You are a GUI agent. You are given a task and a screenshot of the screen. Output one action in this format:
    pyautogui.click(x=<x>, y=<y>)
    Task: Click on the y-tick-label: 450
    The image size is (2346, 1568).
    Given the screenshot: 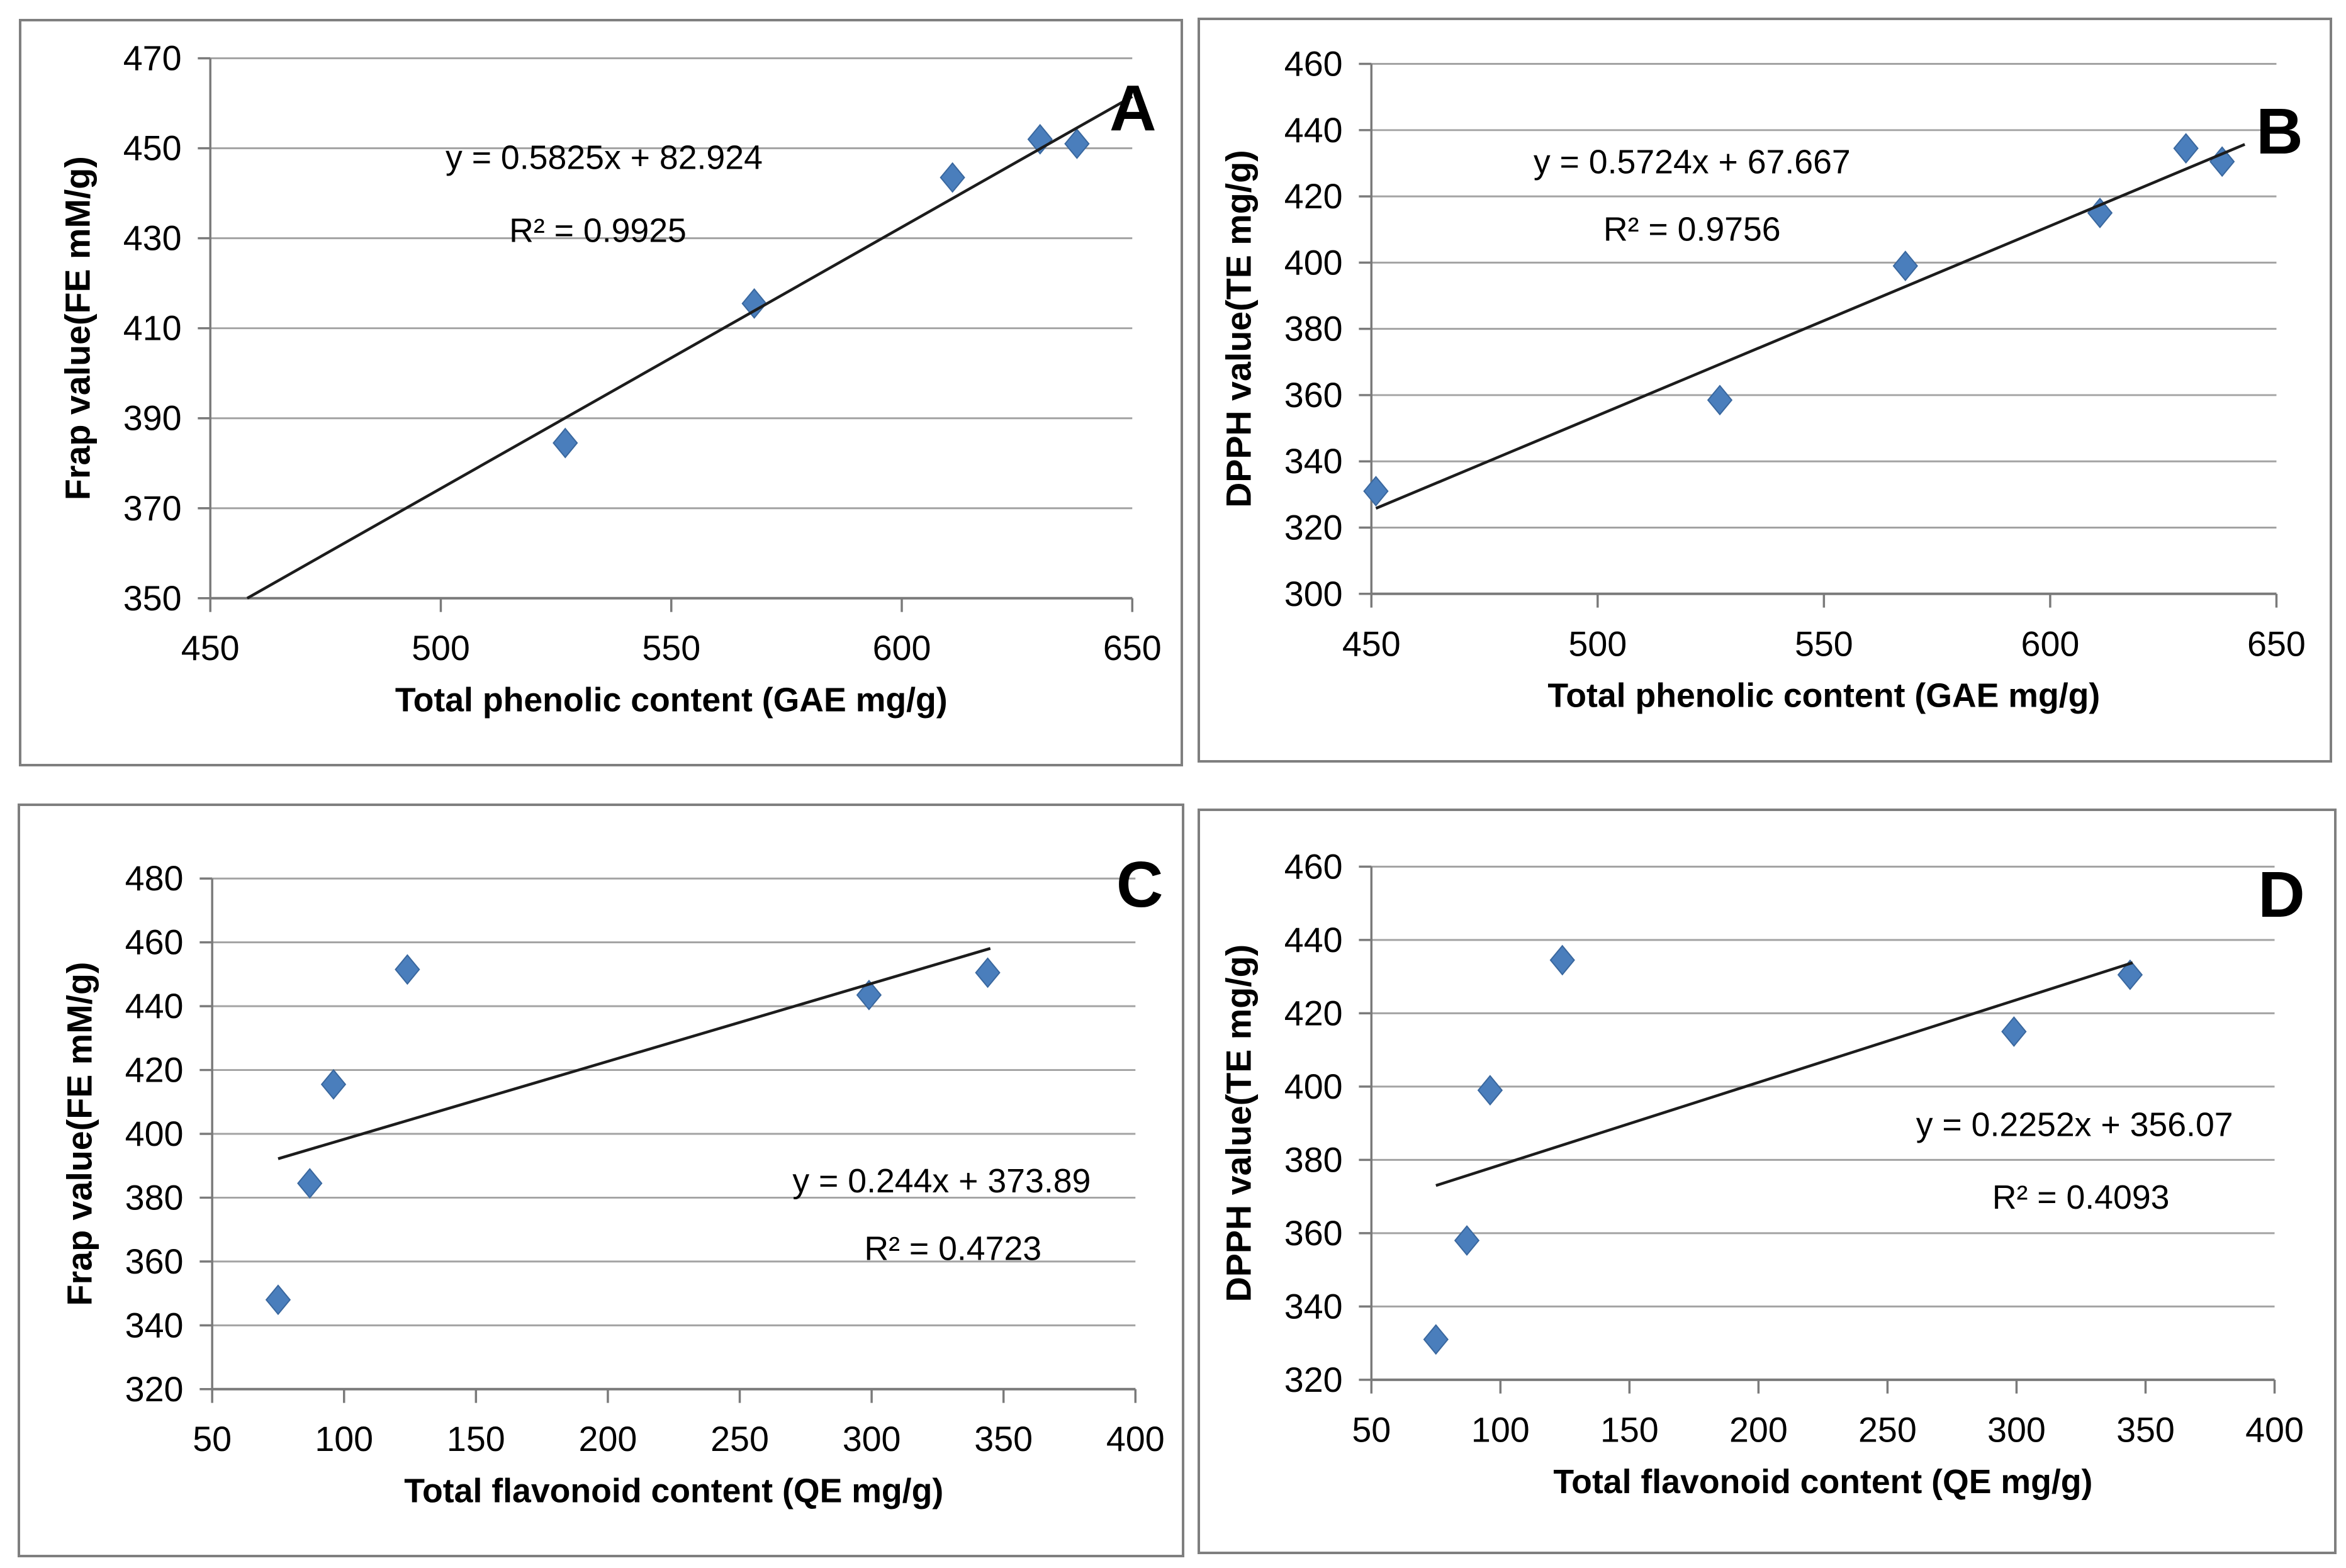 What is the action you would take?
    pyautogui.click(x=152, y=148)
    